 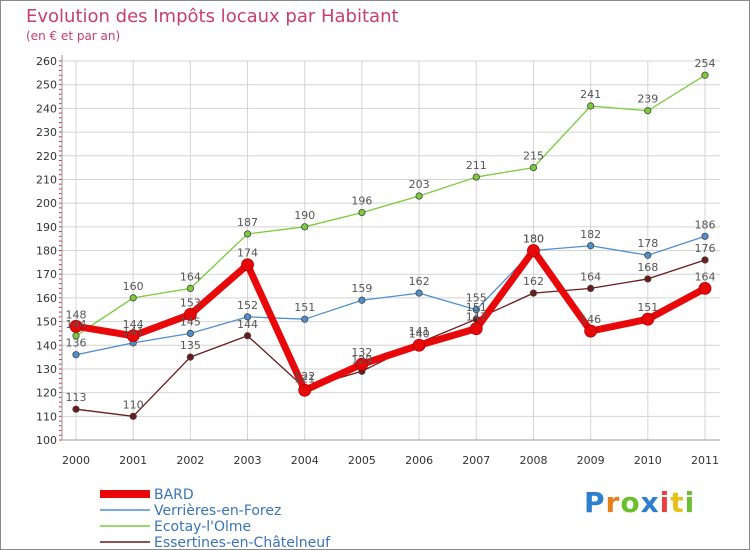 I want to click on y-tick-label: 130, so click(x=46, y=369).